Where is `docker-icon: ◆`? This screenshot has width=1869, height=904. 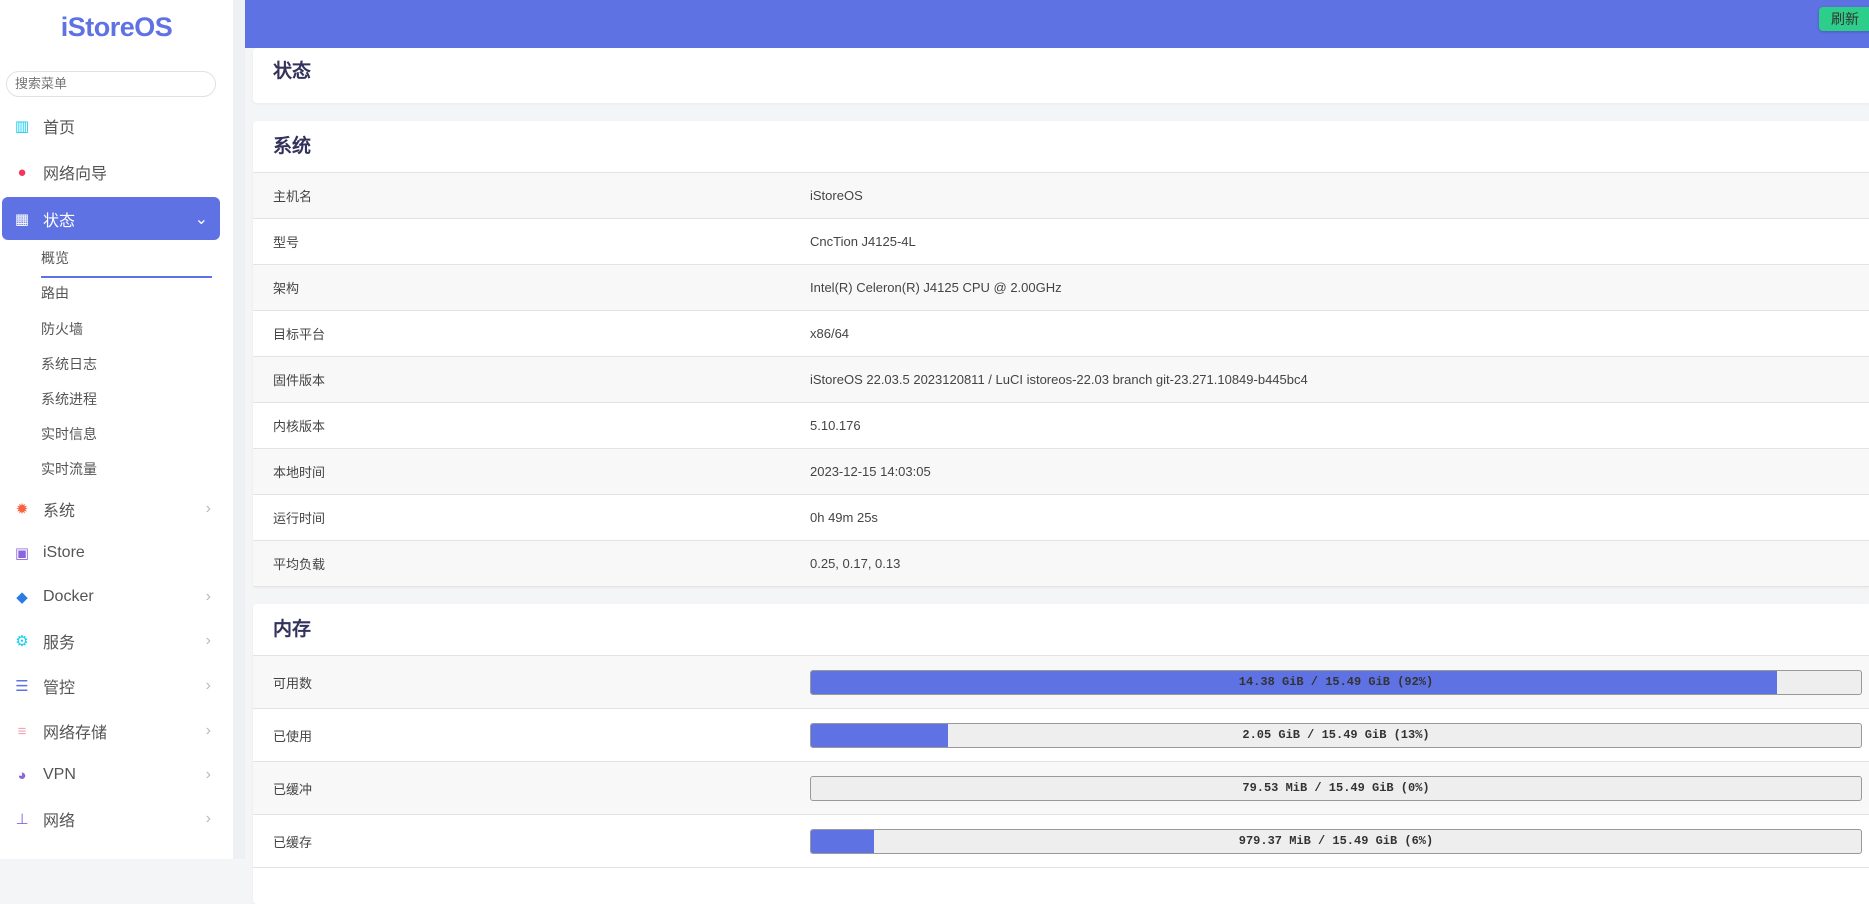 docker-icon: ◆ is located at coordinates (22, 597).